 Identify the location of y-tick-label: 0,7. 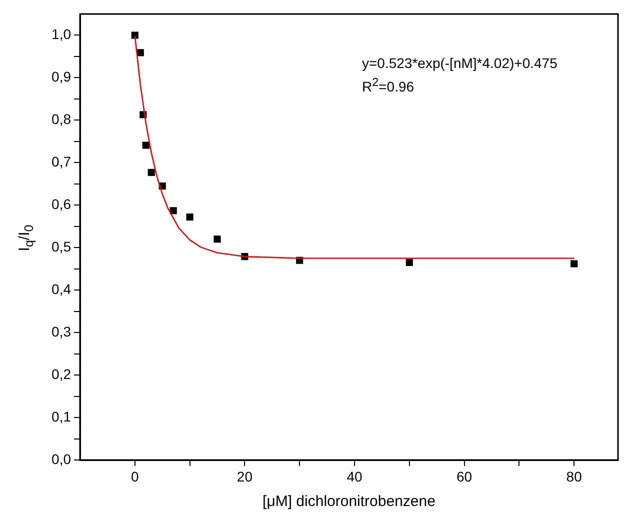
(62, 162).